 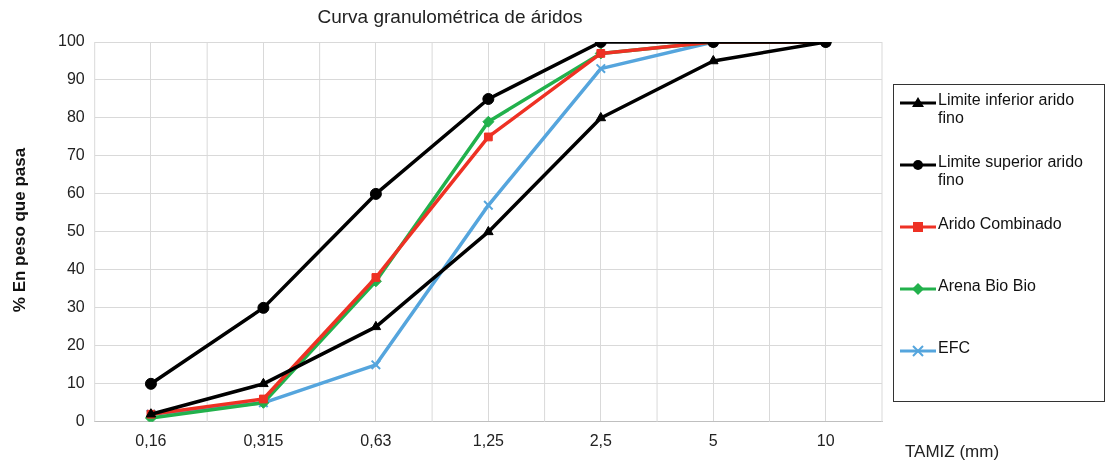 I want to click on y-axis-title: % En peso que pasa, so click(x=20, y=230).